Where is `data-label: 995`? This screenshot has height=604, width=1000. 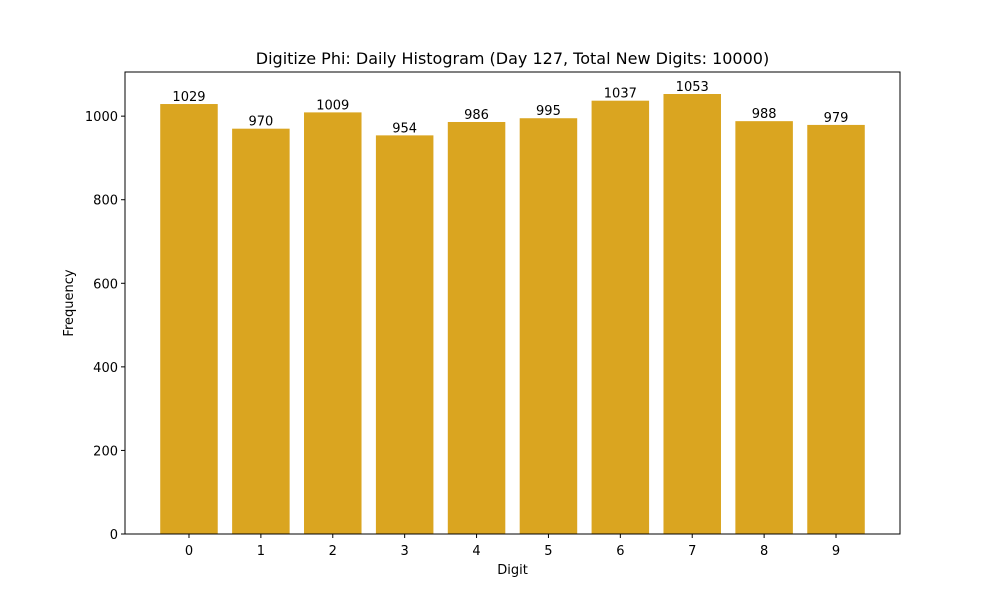 data-label: 995 is located at coordinates (548, 111).